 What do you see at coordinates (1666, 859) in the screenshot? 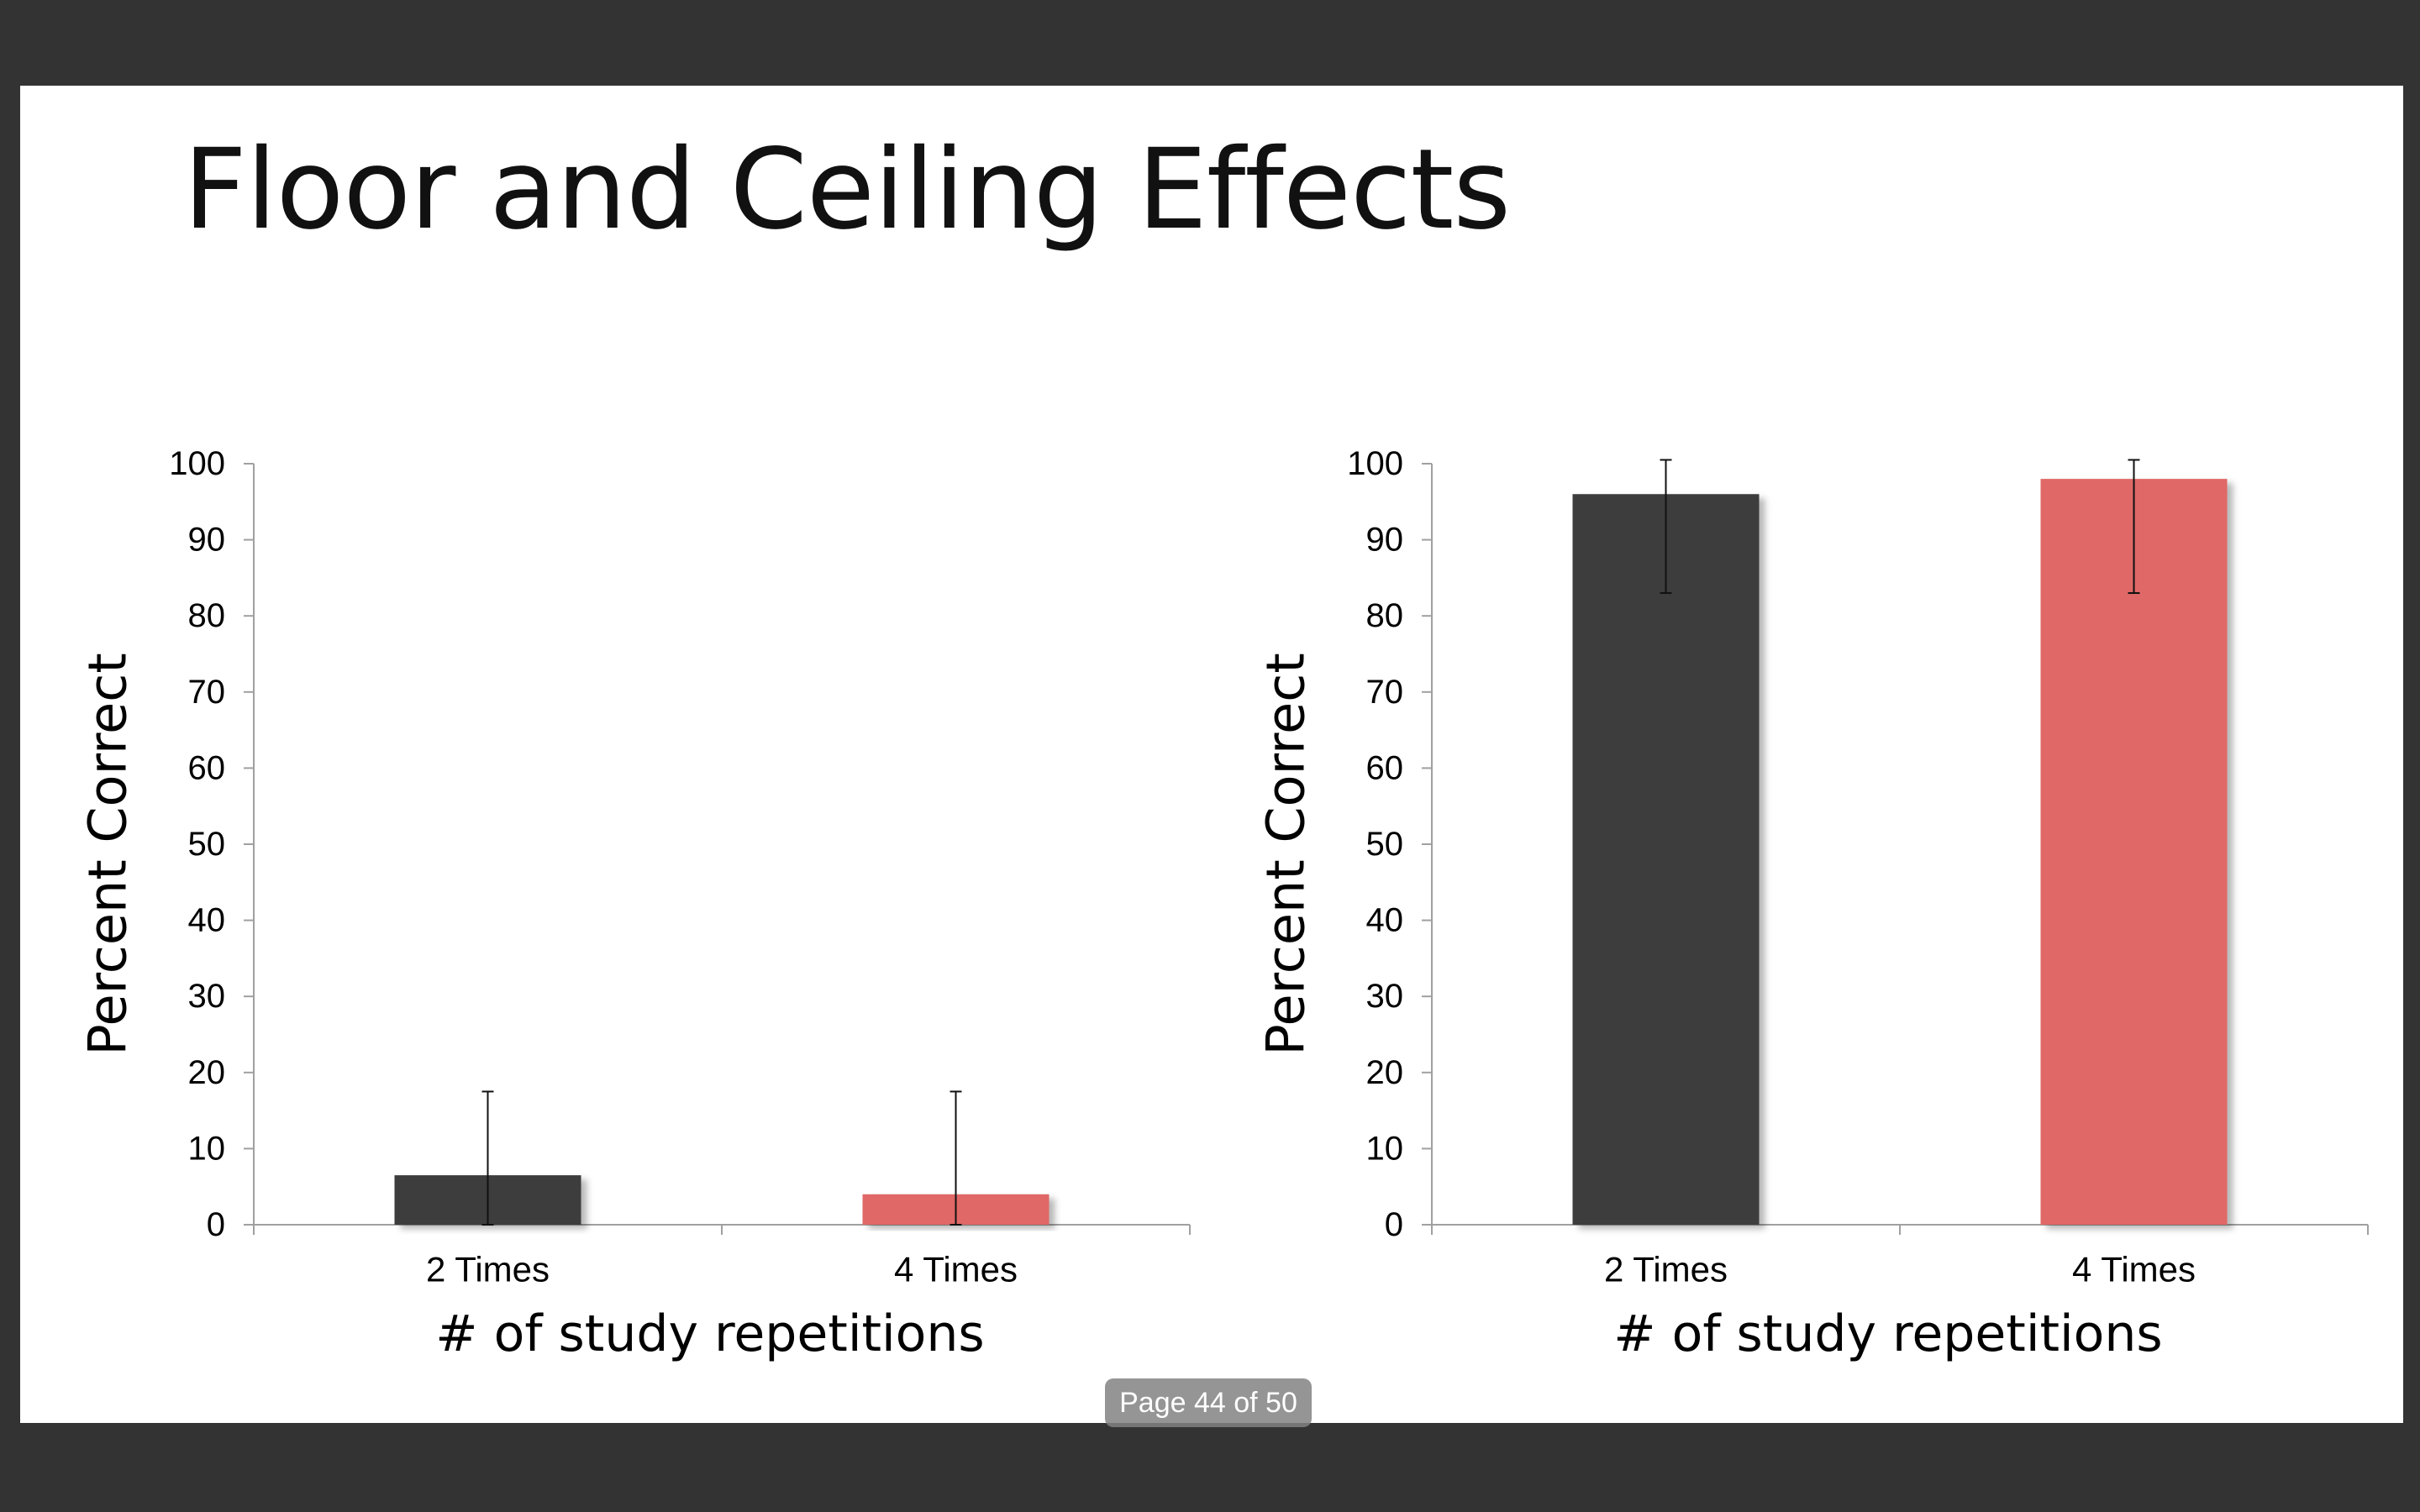
I see `bar-2-times` at bounding box center [1666, 859].